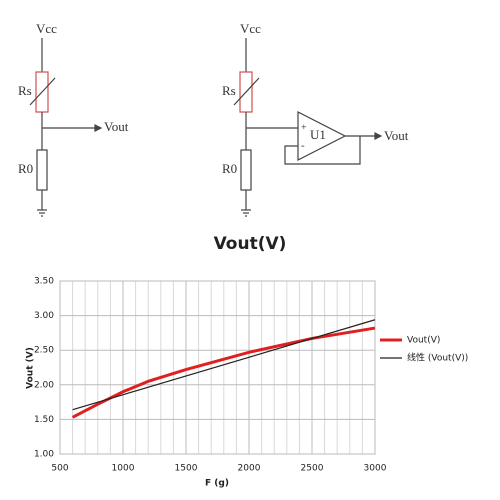  What do you see at coordinates (44, 420) in the screenshot?
I see `y-tick-label: 1.50` at bounding box center [44, 420].